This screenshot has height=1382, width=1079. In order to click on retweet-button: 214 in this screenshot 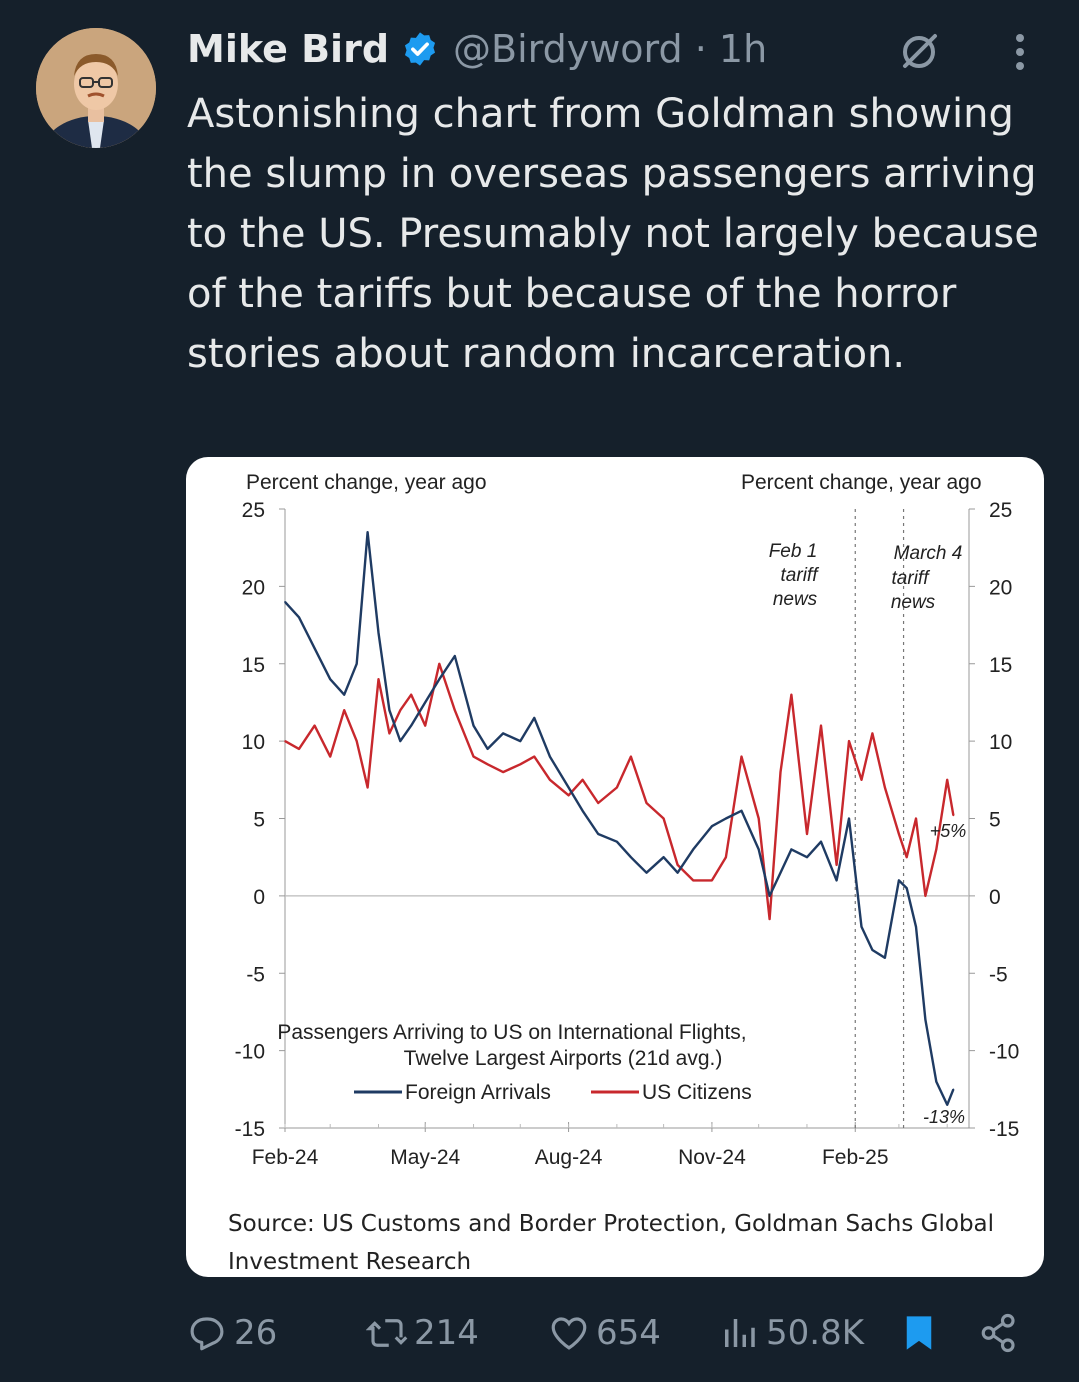, I will do `click(422, 1333)`.